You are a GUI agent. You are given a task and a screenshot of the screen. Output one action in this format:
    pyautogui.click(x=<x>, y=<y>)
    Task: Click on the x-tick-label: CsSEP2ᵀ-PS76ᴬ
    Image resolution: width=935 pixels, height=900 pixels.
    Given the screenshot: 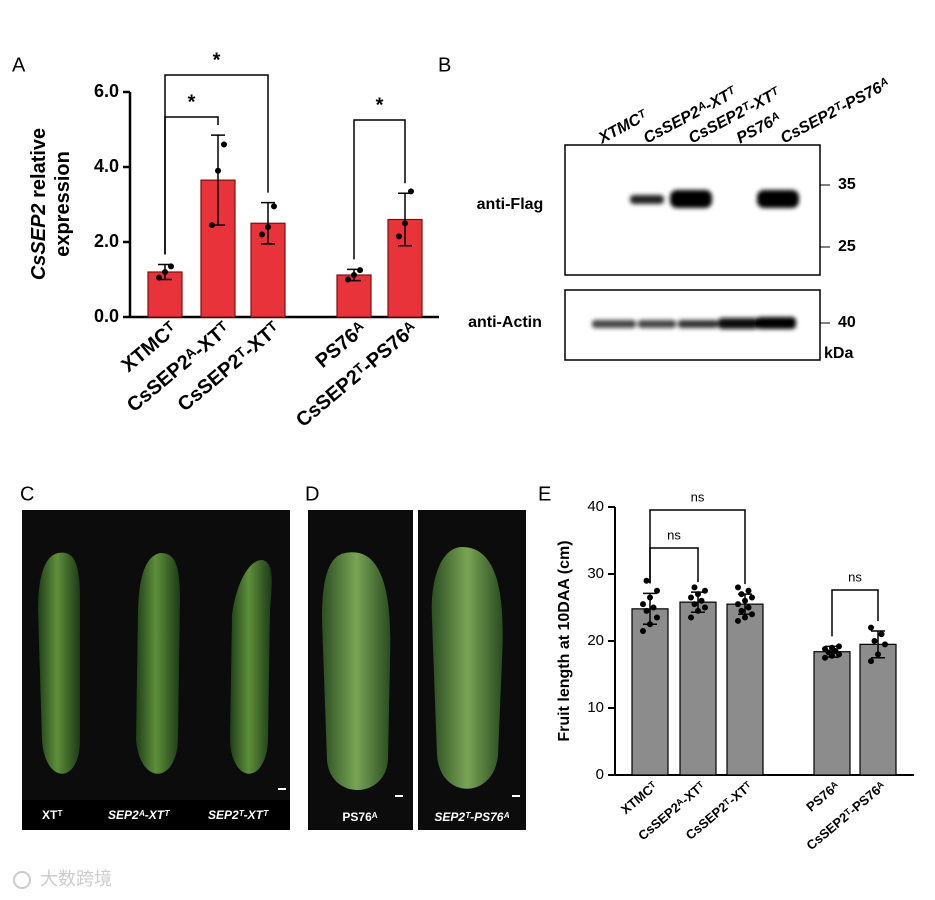 What is the action you would take?
    pyautogui.click(x=845, y=815)
    